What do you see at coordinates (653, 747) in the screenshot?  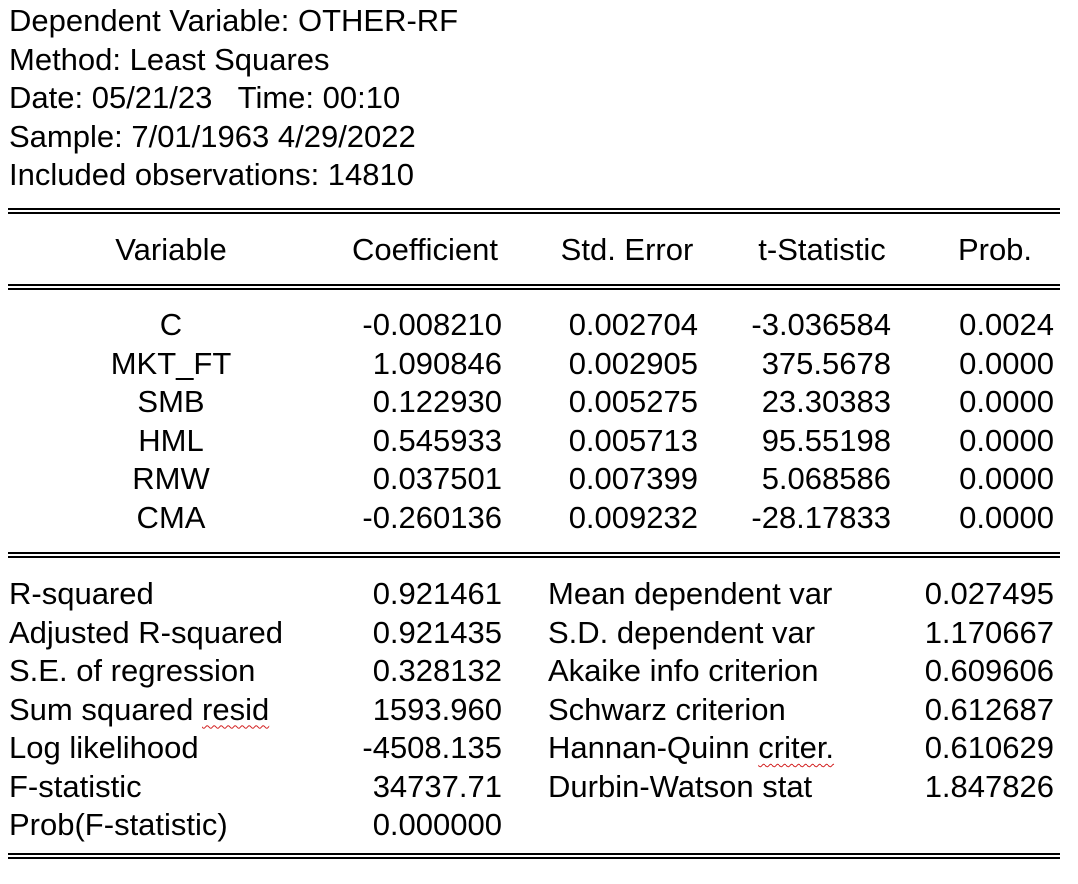 I see `stat-label-text: Hannan-Quinn` at bounding box center [653, 747].